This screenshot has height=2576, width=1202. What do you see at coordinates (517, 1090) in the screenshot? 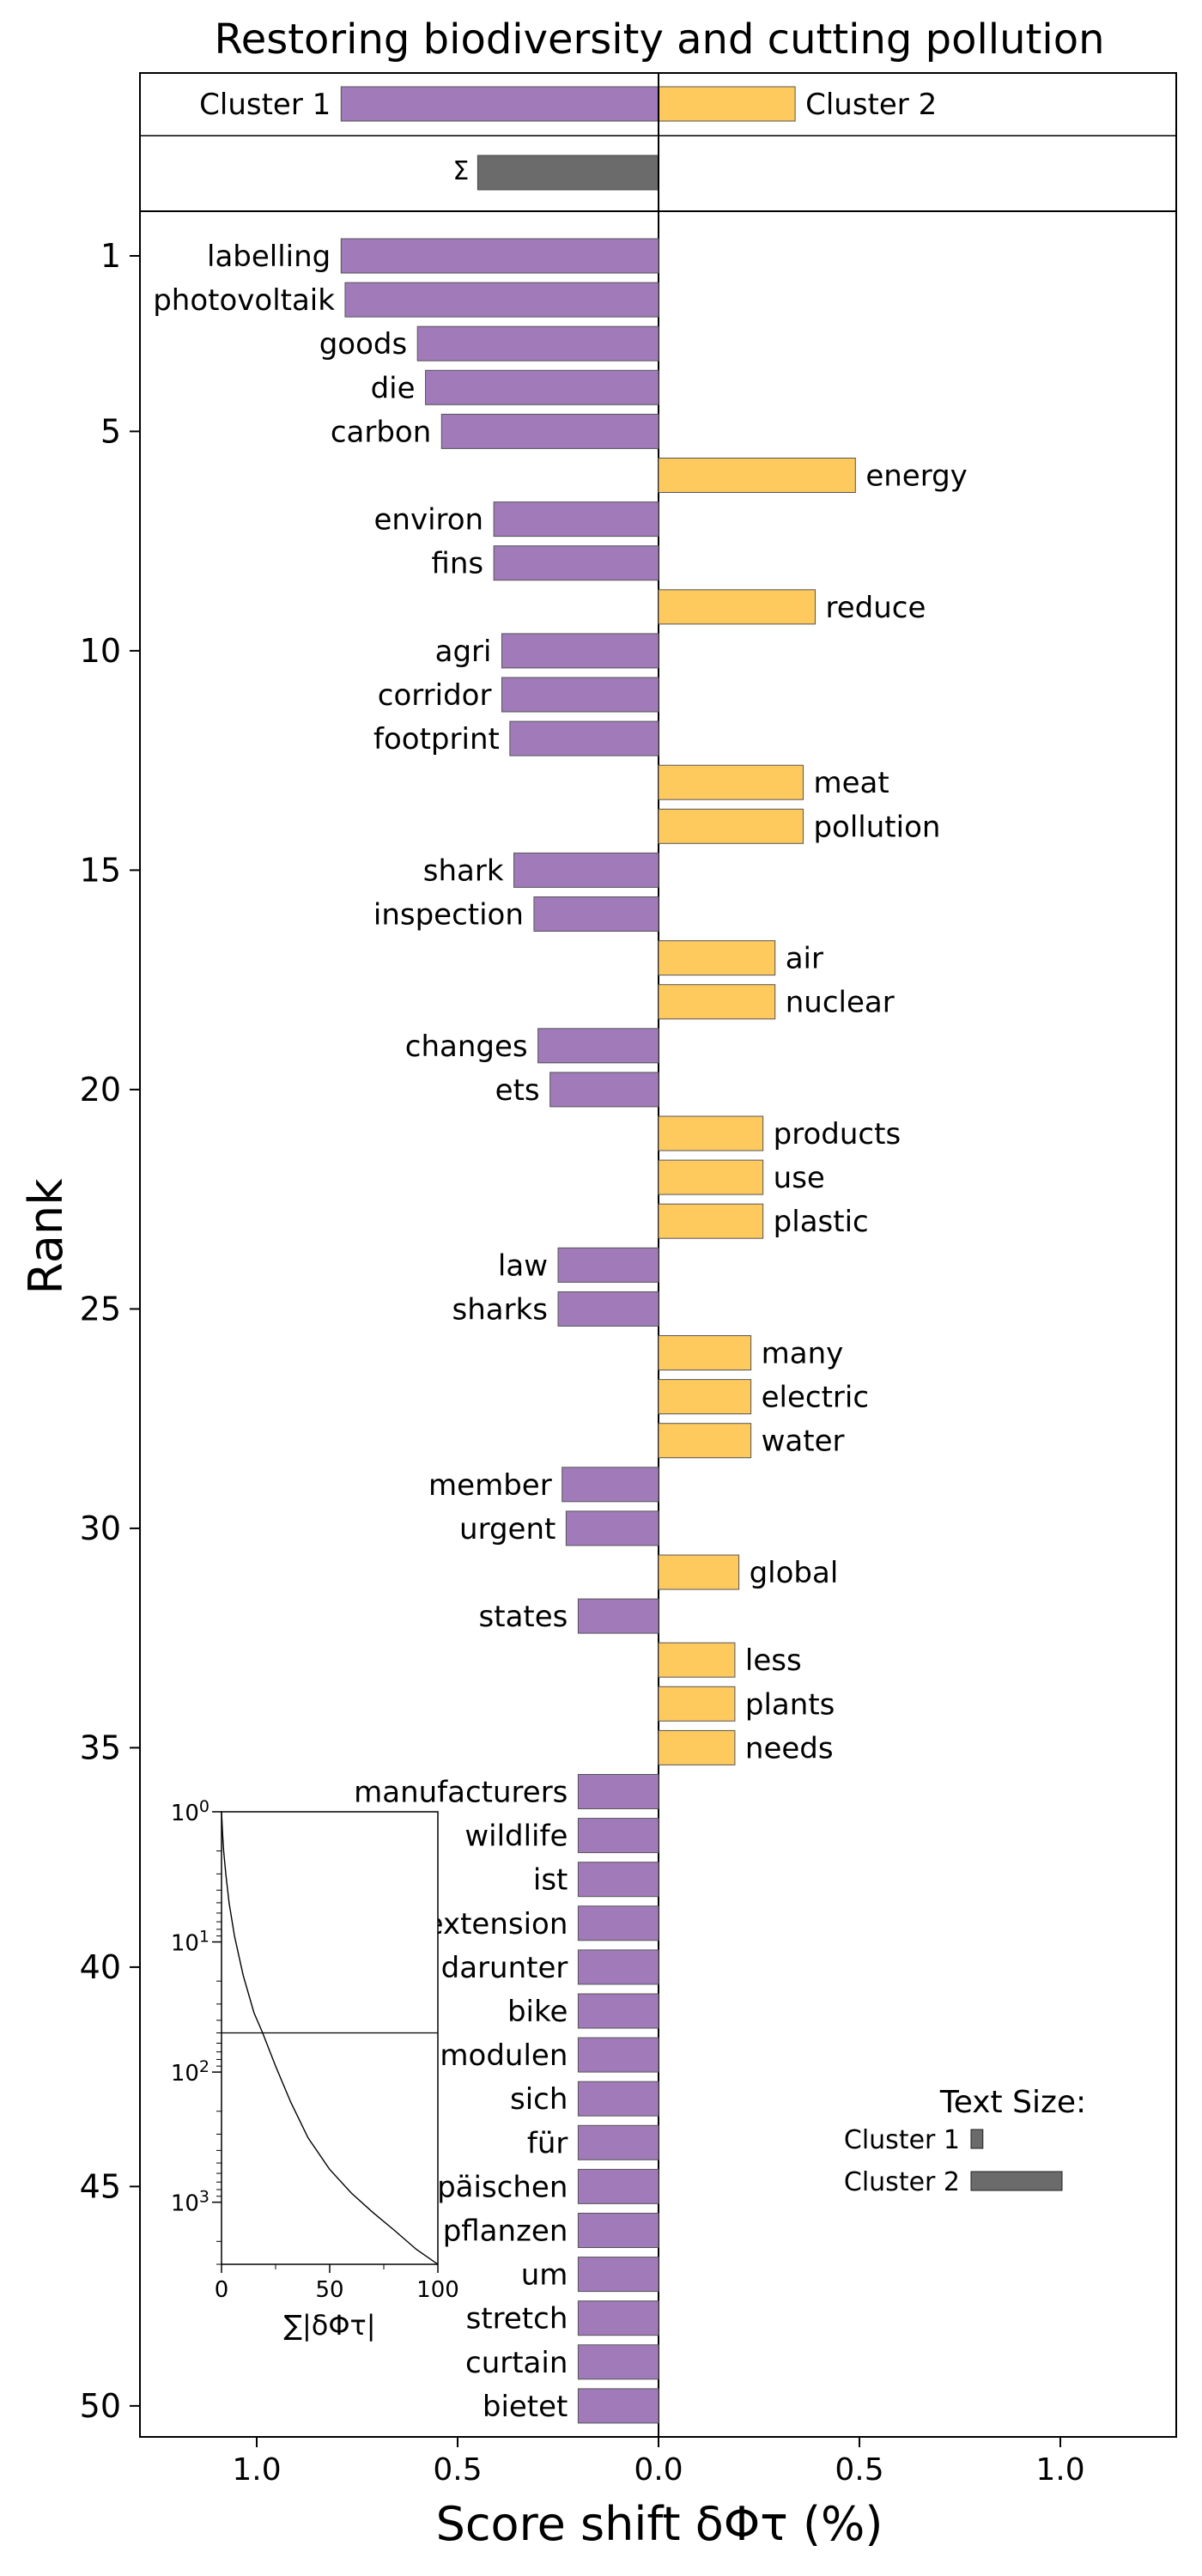
I see `bar-label-20: ets` at bounding box center [517, 1090].